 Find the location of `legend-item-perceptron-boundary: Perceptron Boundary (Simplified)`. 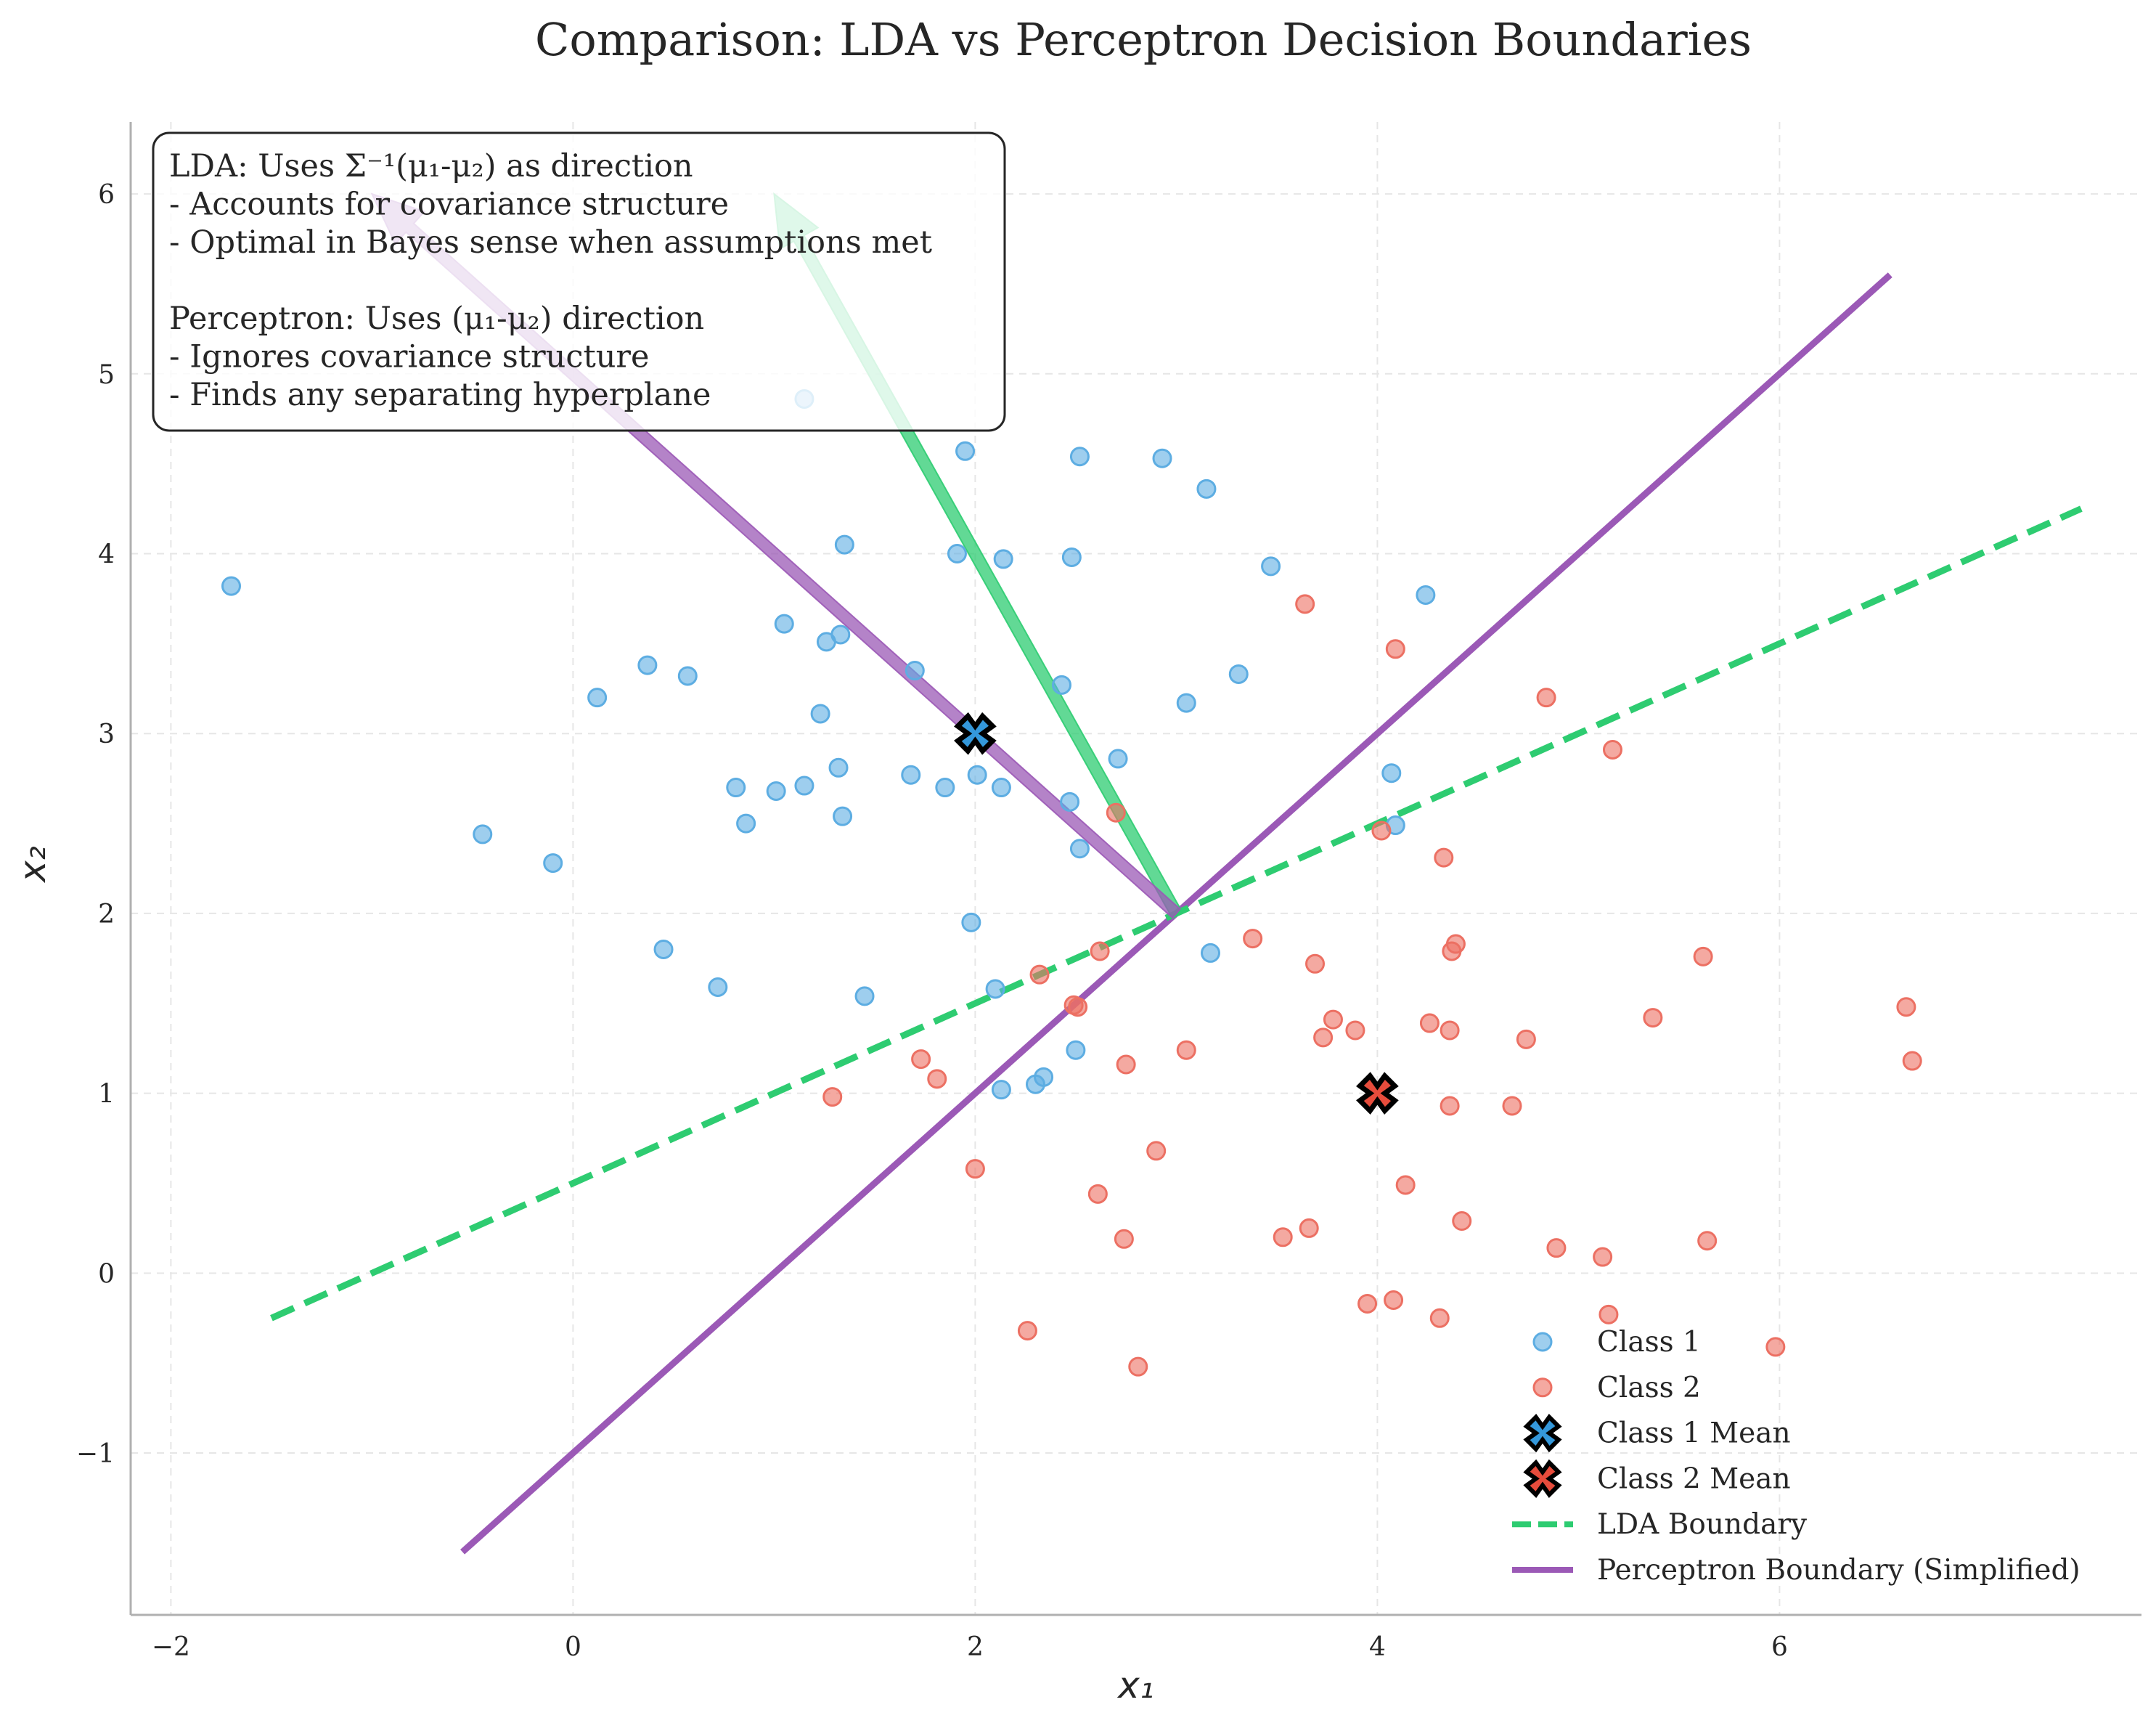

legend-item-perceptron-boundary: Perceptron Boundary (Simplified) is located at coordinates (1797, 1570).